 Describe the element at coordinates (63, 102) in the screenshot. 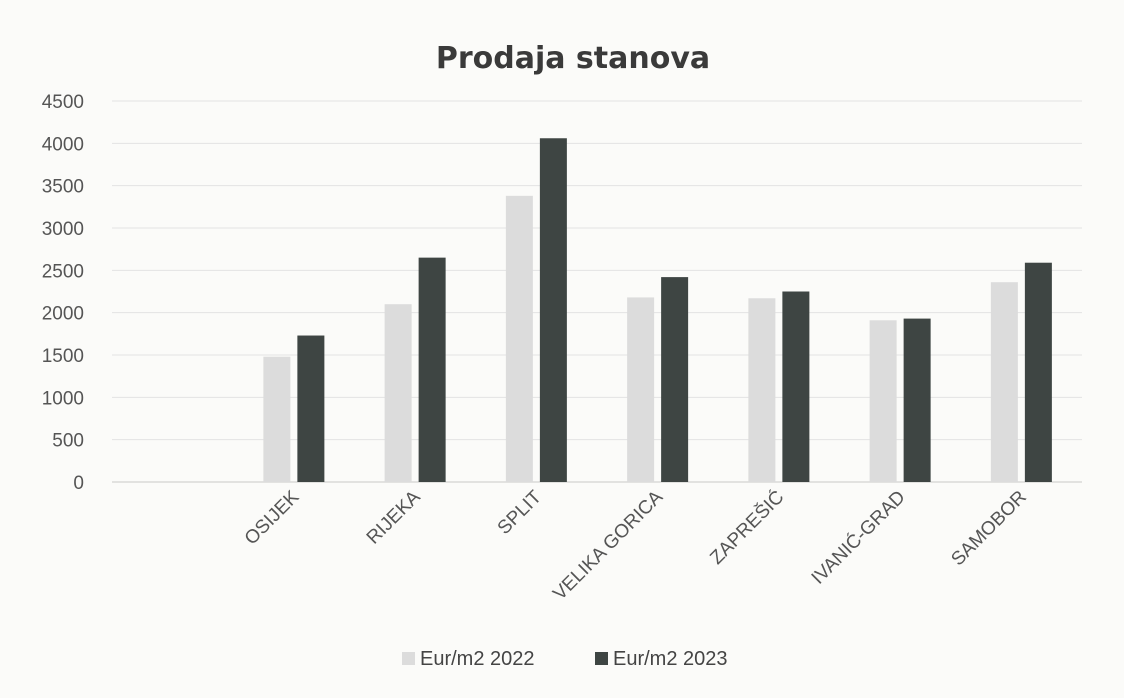

I see `y-tick-label: 4500` at that location.